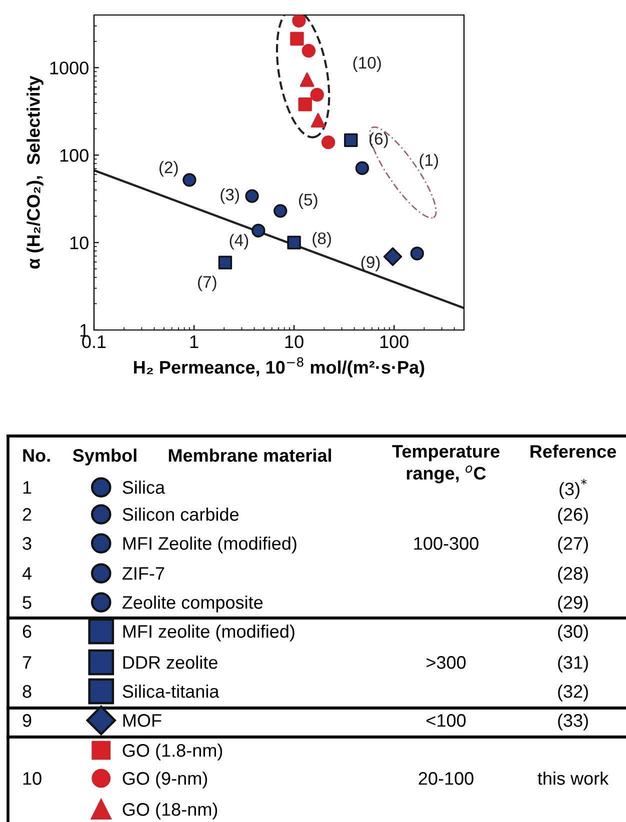  I want to click on legend-label: Silica, so click(144, 487).